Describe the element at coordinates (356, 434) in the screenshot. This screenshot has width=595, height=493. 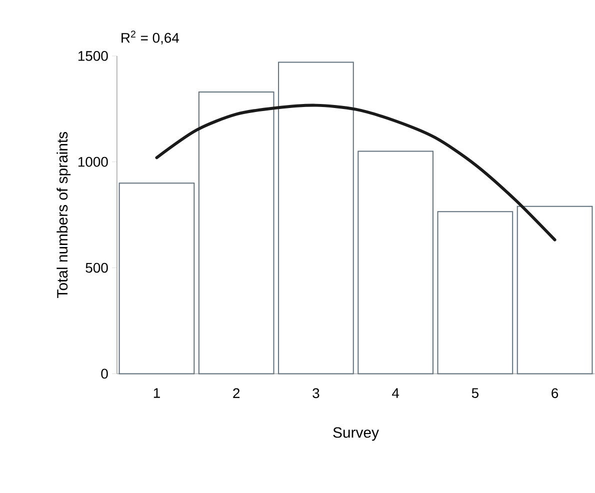
I see `x-axis-title: Survey` at that location.